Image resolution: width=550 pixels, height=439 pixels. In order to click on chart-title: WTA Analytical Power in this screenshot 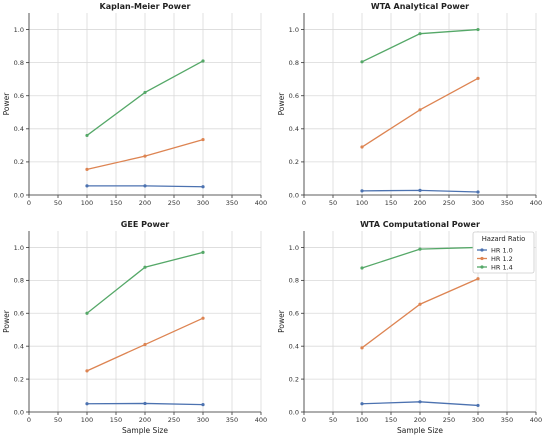, I will do `click(420, 6)`.